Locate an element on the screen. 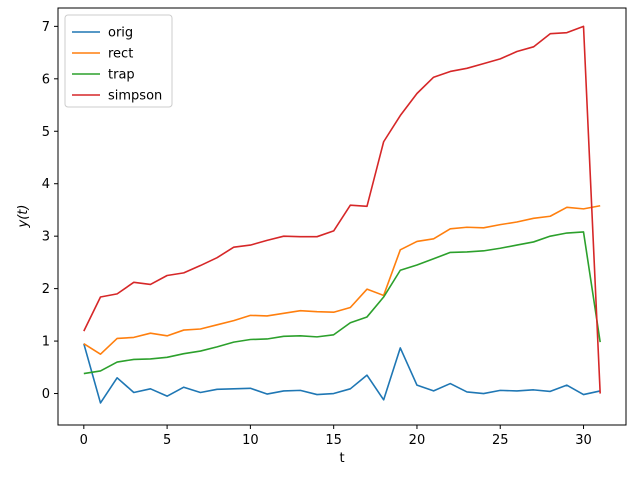  x-tick-label: 10 is located at coordinates (250, 440).